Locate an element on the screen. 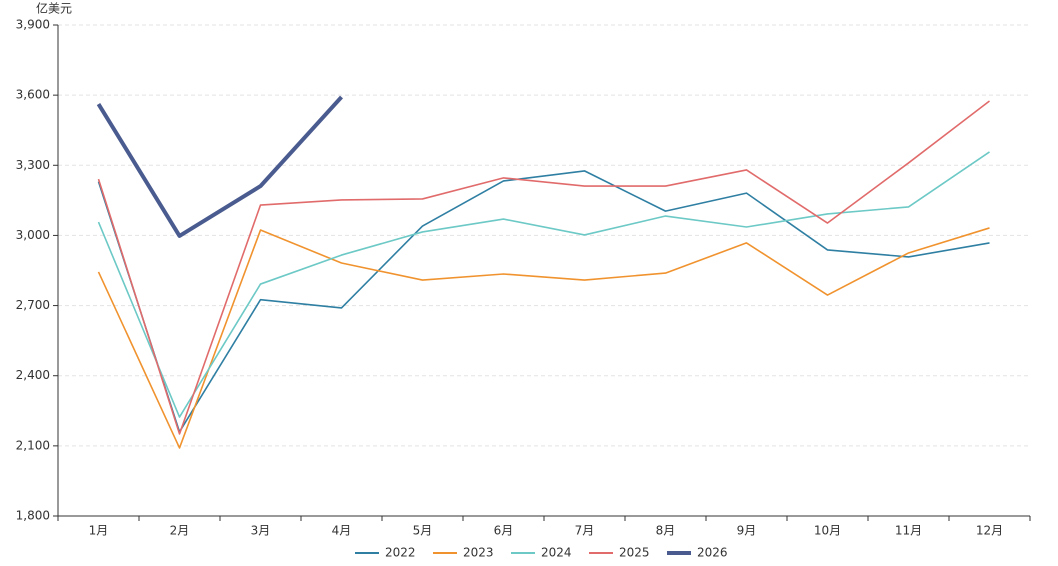  y-tick-label: 2,700 is located at coordinates (33, 305).